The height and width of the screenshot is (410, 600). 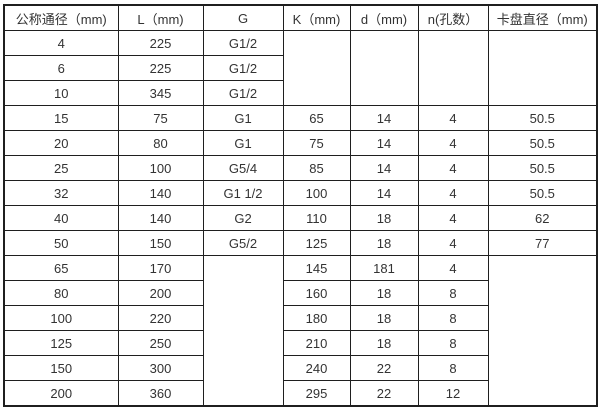 What do you see at coordinates (243, 218) in the screenshot?
I see `table-cell: G2` at bounding box center [243, 218].